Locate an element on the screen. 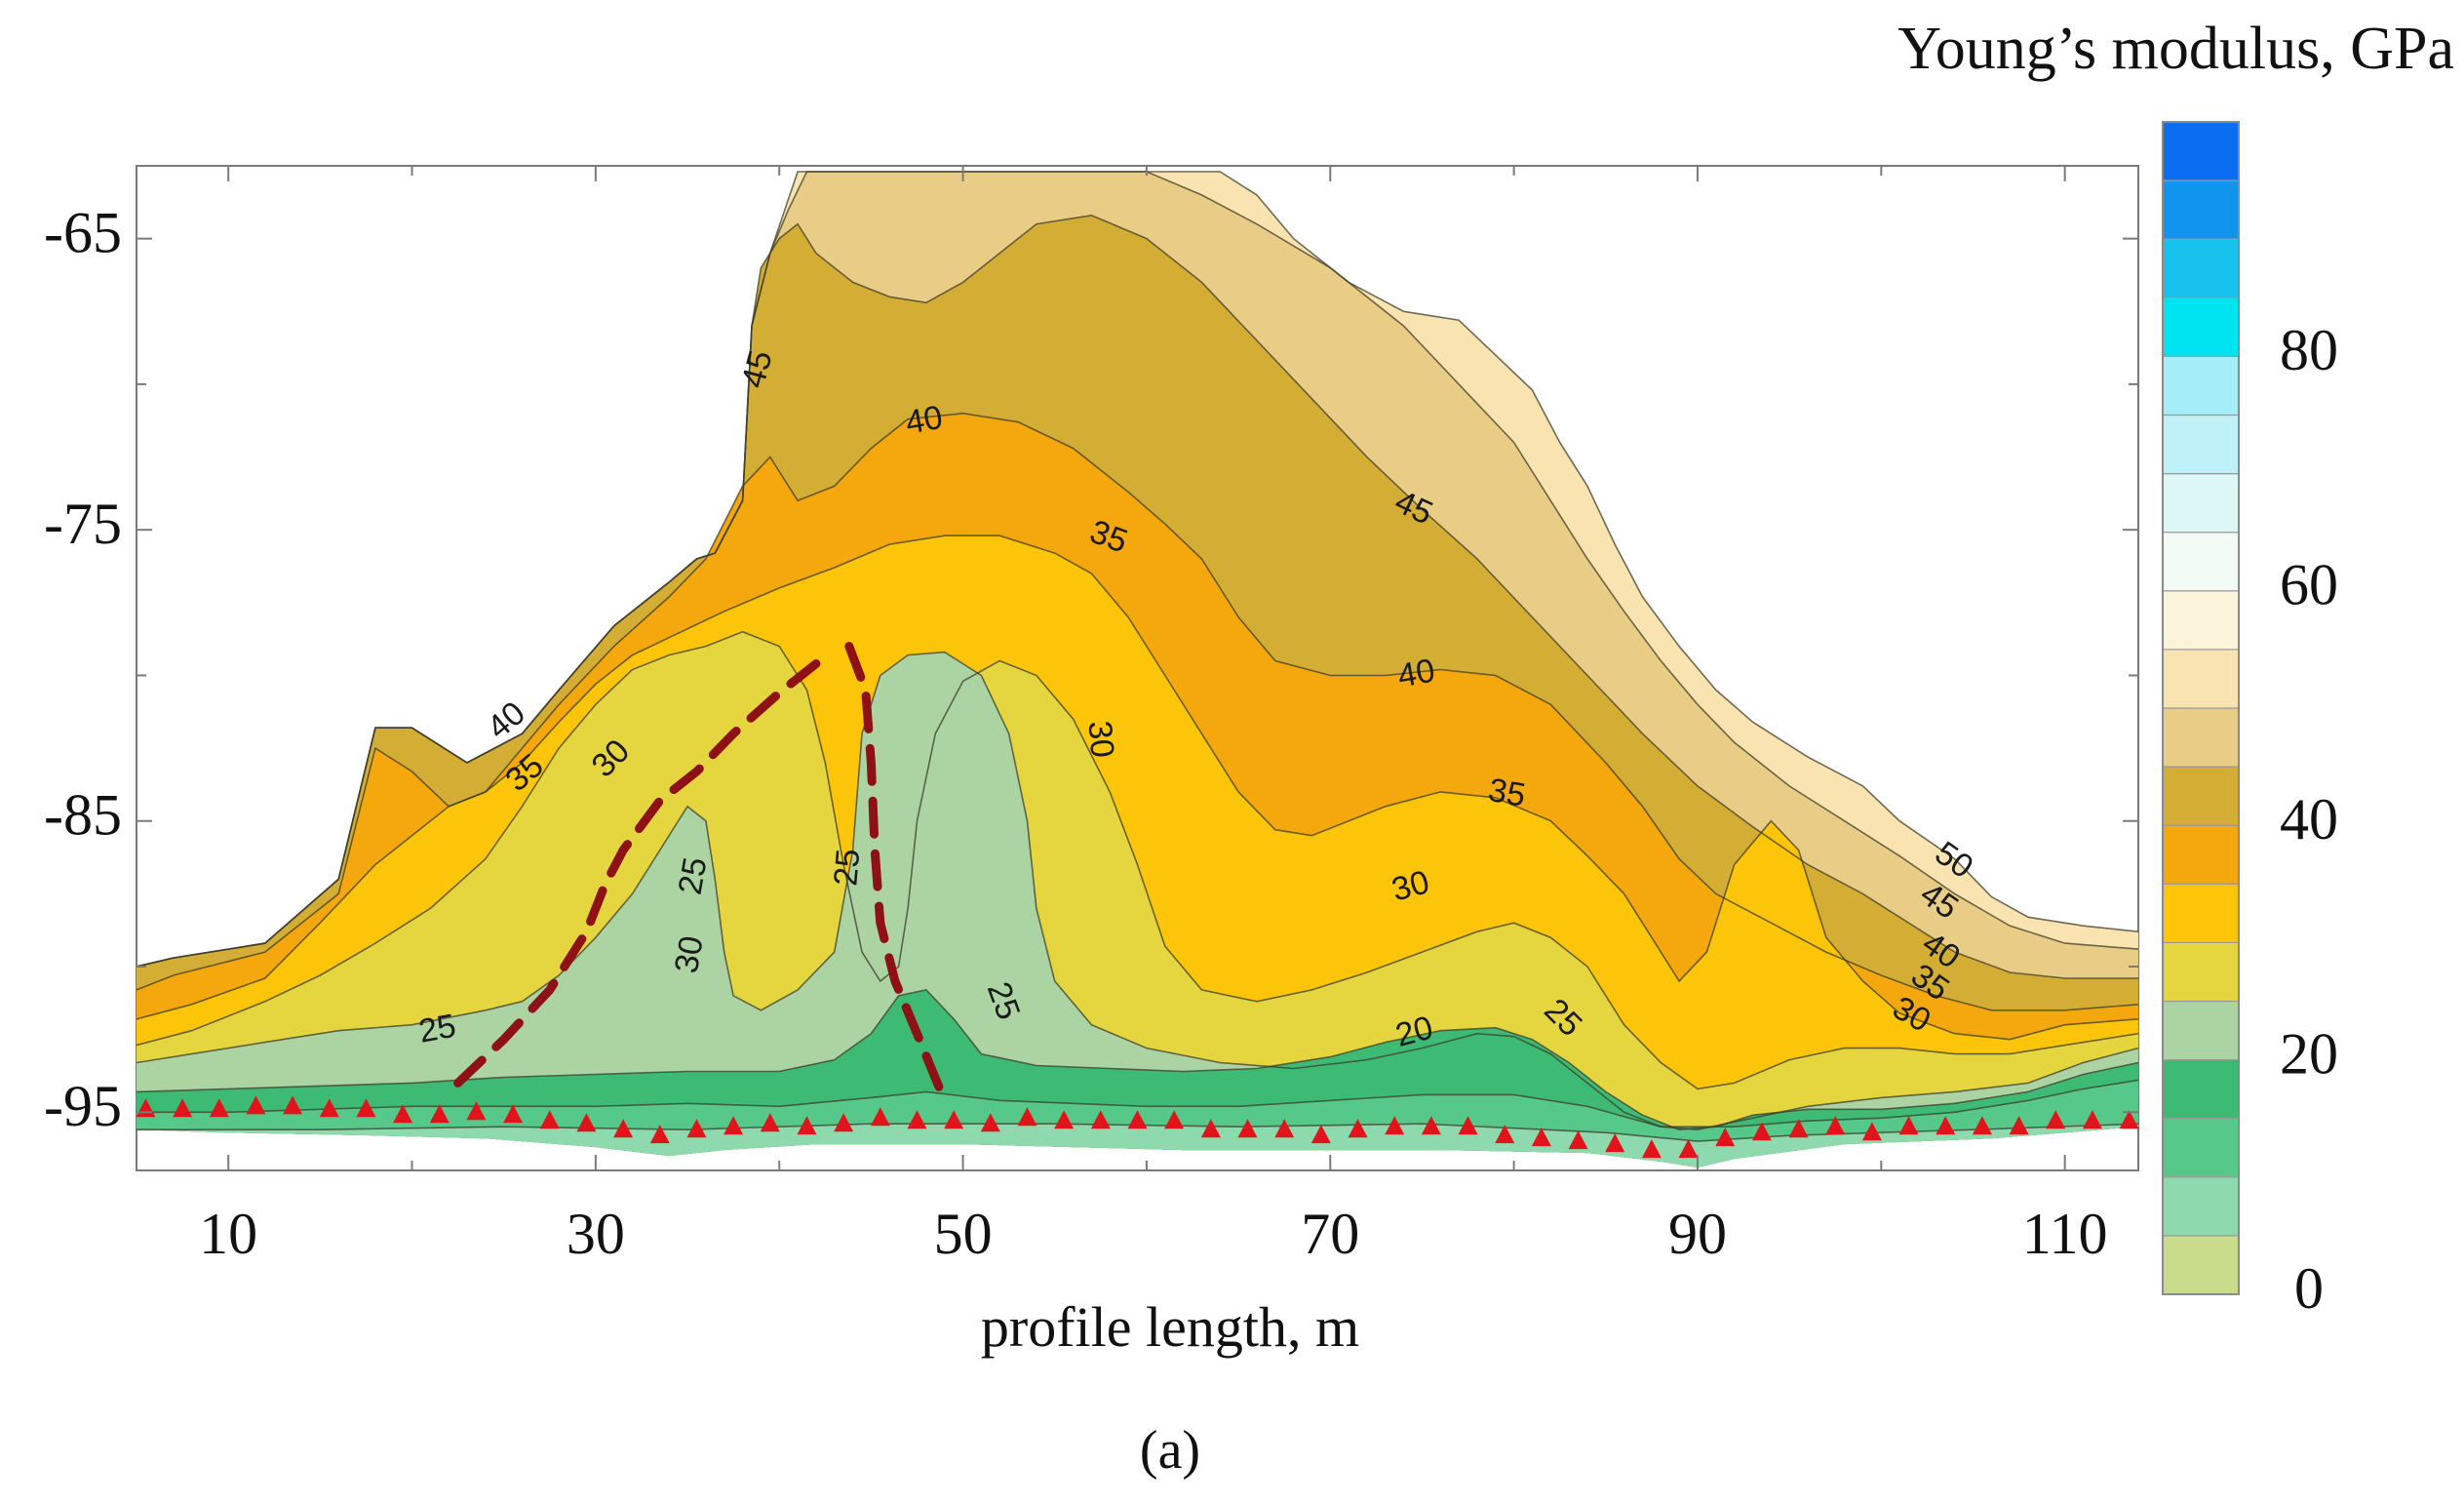 The height and width of the screenshot is (1504, 2464). colorbar-frame is located at coordinates (2201, 708).